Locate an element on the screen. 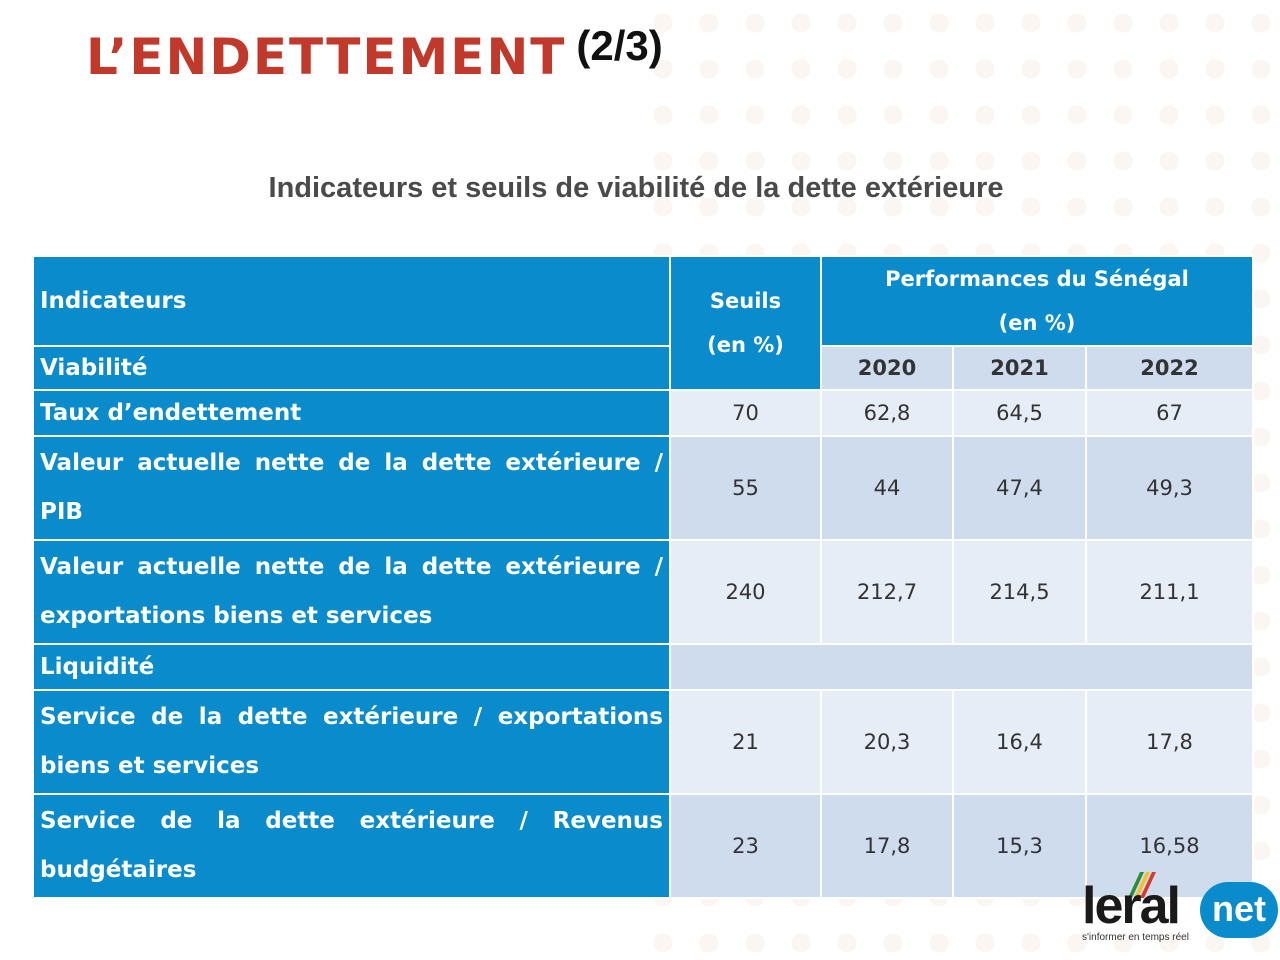 This screenshot has width=1280, height=960. seuil-value: 70 is located at coordinates (745, 413).